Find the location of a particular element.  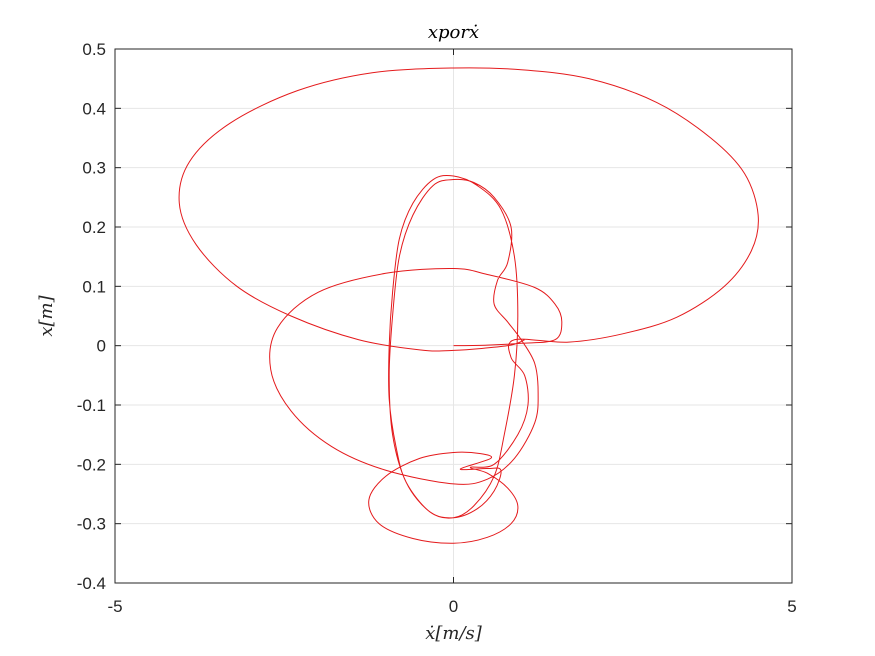

x-axis-label: ẋ[m/s] is located at coordinates (454, 633).